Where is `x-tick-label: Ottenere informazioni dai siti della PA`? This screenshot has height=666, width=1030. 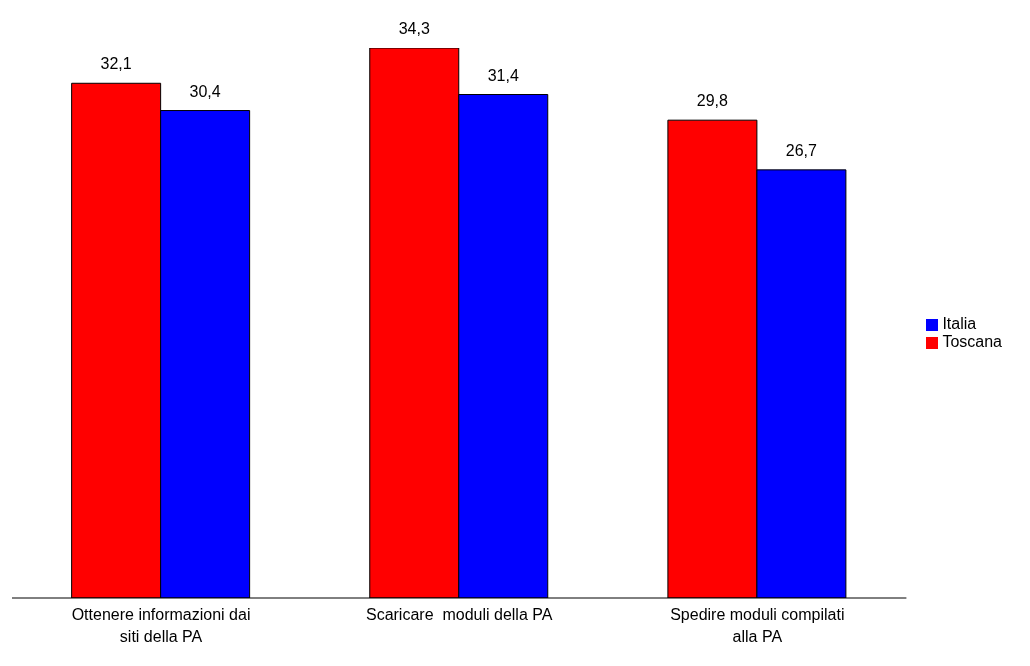 x-tick-label: Ottenere informazioni dai siti della PA is located at coordinates (161, 625).